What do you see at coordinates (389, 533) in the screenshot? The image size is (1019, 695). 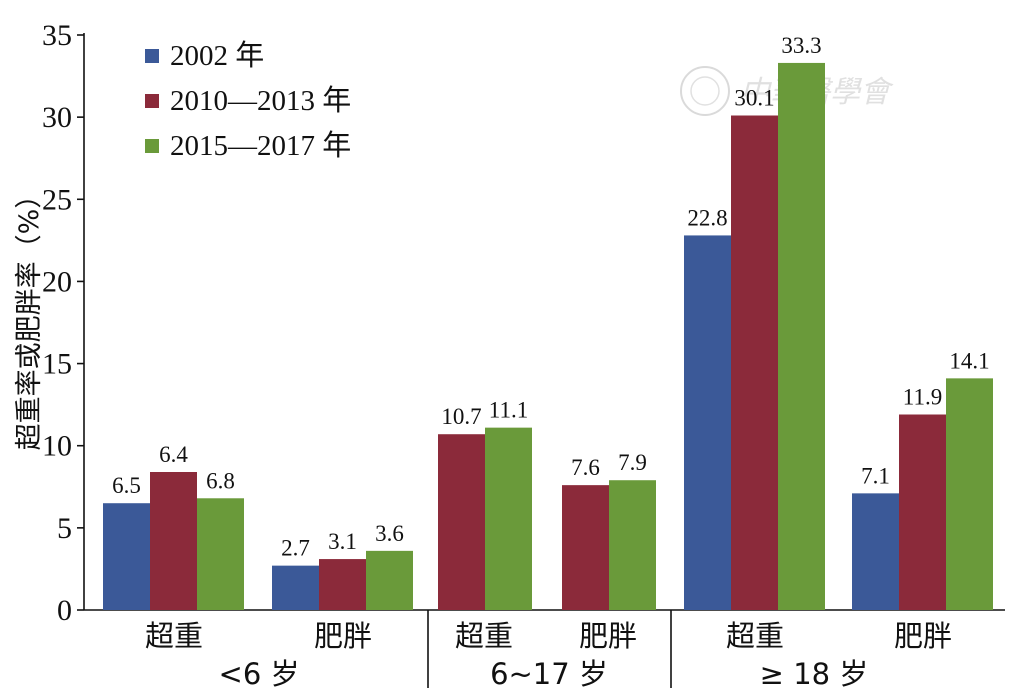 I see `data-label: 3.6` at bounding box center [389, 533].